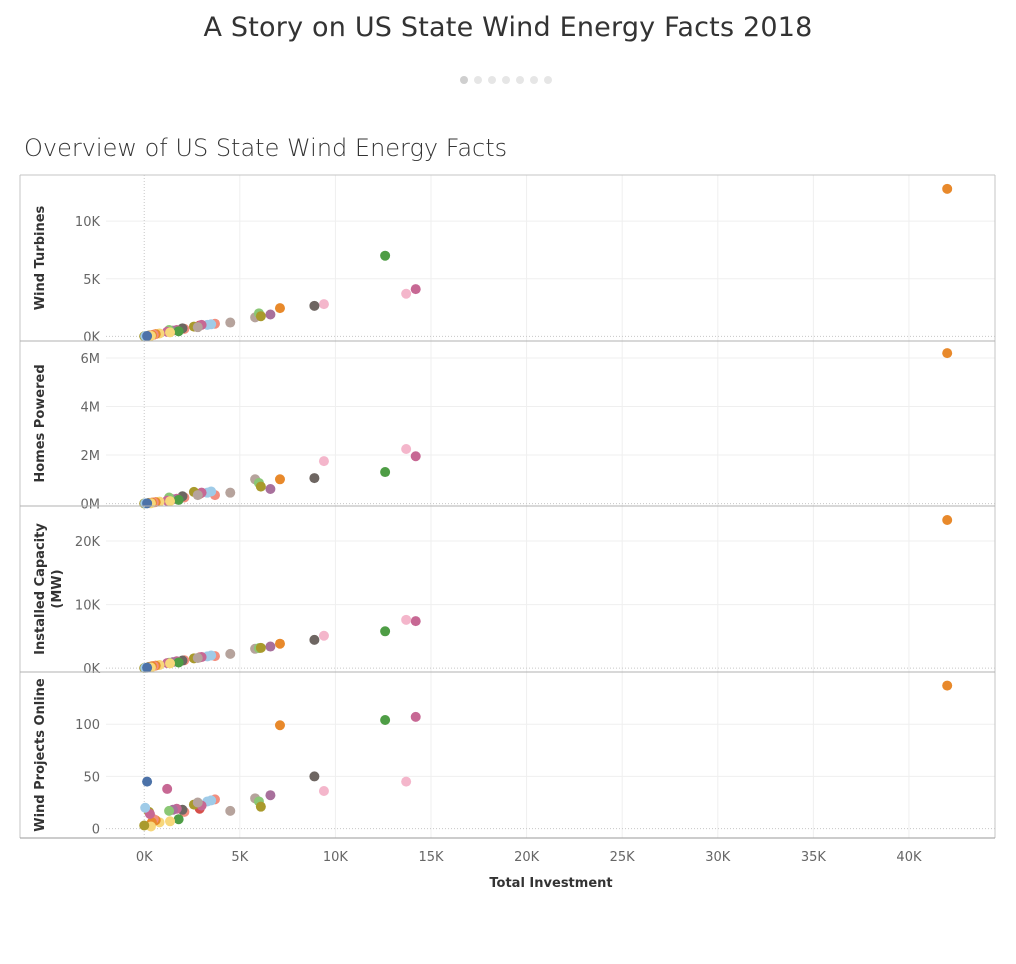 This screenshot has height=964, width=1016. I want to click on y-tick-label: 6M, so click(91, 359).